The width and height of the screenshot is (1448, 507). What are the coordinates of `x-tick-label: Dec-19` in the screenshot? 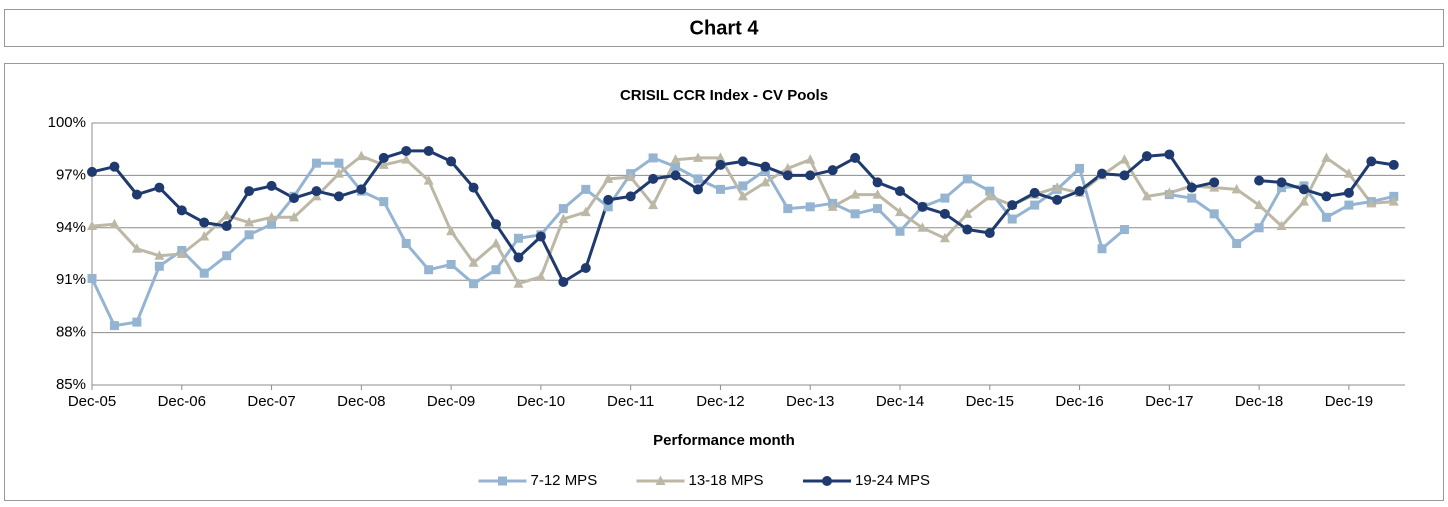 It's located at (1349, 401).